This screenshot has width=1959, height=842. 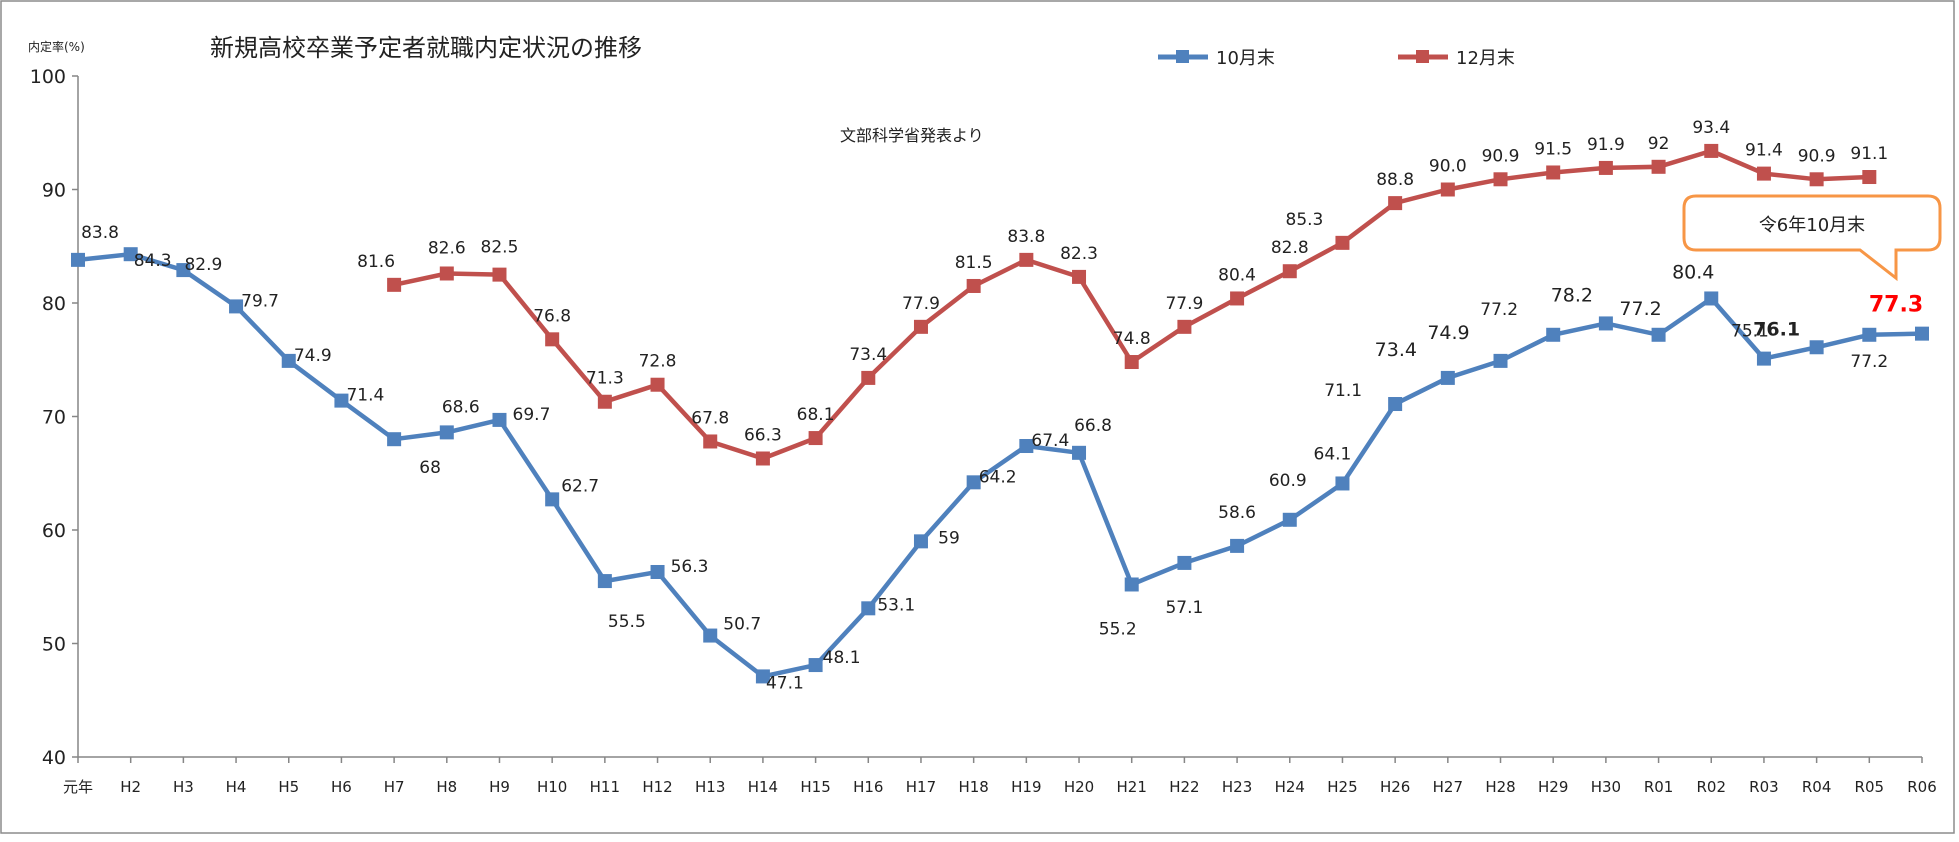 I want to click on legend: 10月末 12月末, so click(x=1336, y=58).